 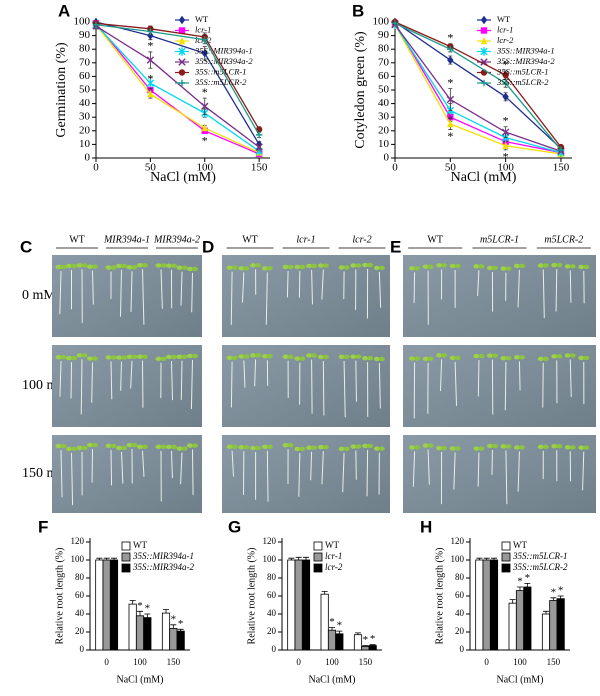 What do you see at coordinates (360, 90) in the screenshot?
I see `y-axis-label: Cotyledon green (%)` at bounding box center [360, 90].